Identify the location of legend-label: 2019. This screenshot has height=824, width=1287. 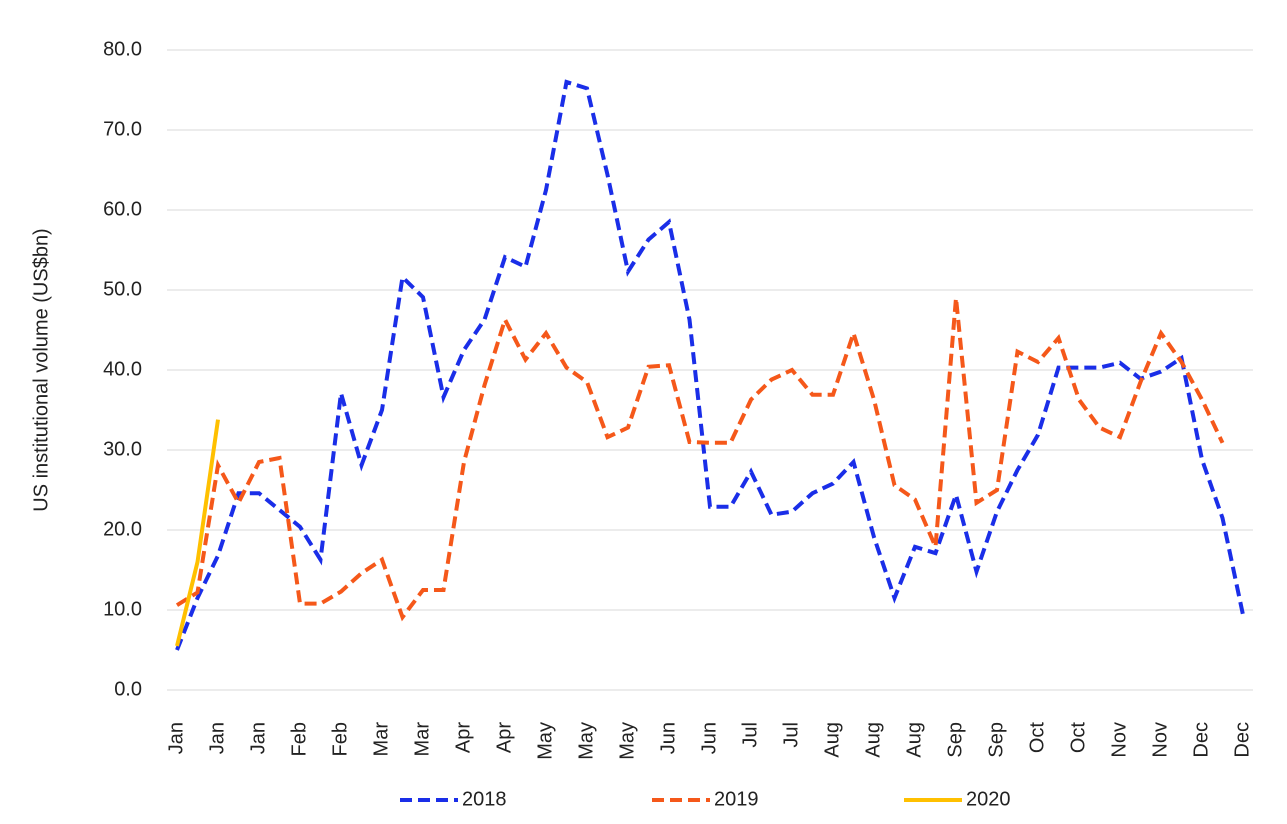
(736, 799).